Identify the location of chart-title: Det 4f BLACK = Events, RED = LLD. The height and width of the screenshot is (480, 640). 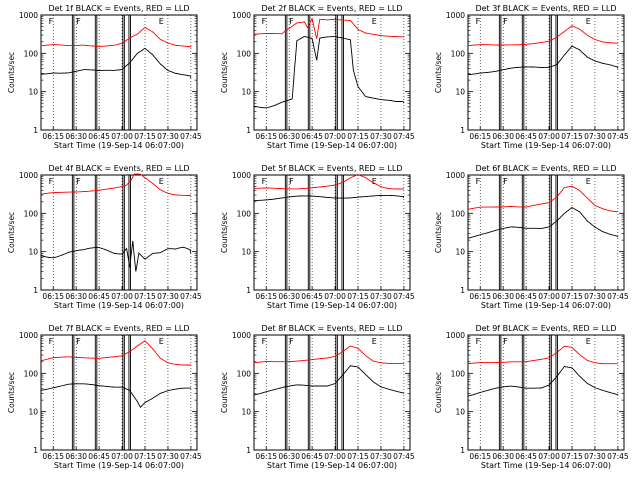
(118, 168).